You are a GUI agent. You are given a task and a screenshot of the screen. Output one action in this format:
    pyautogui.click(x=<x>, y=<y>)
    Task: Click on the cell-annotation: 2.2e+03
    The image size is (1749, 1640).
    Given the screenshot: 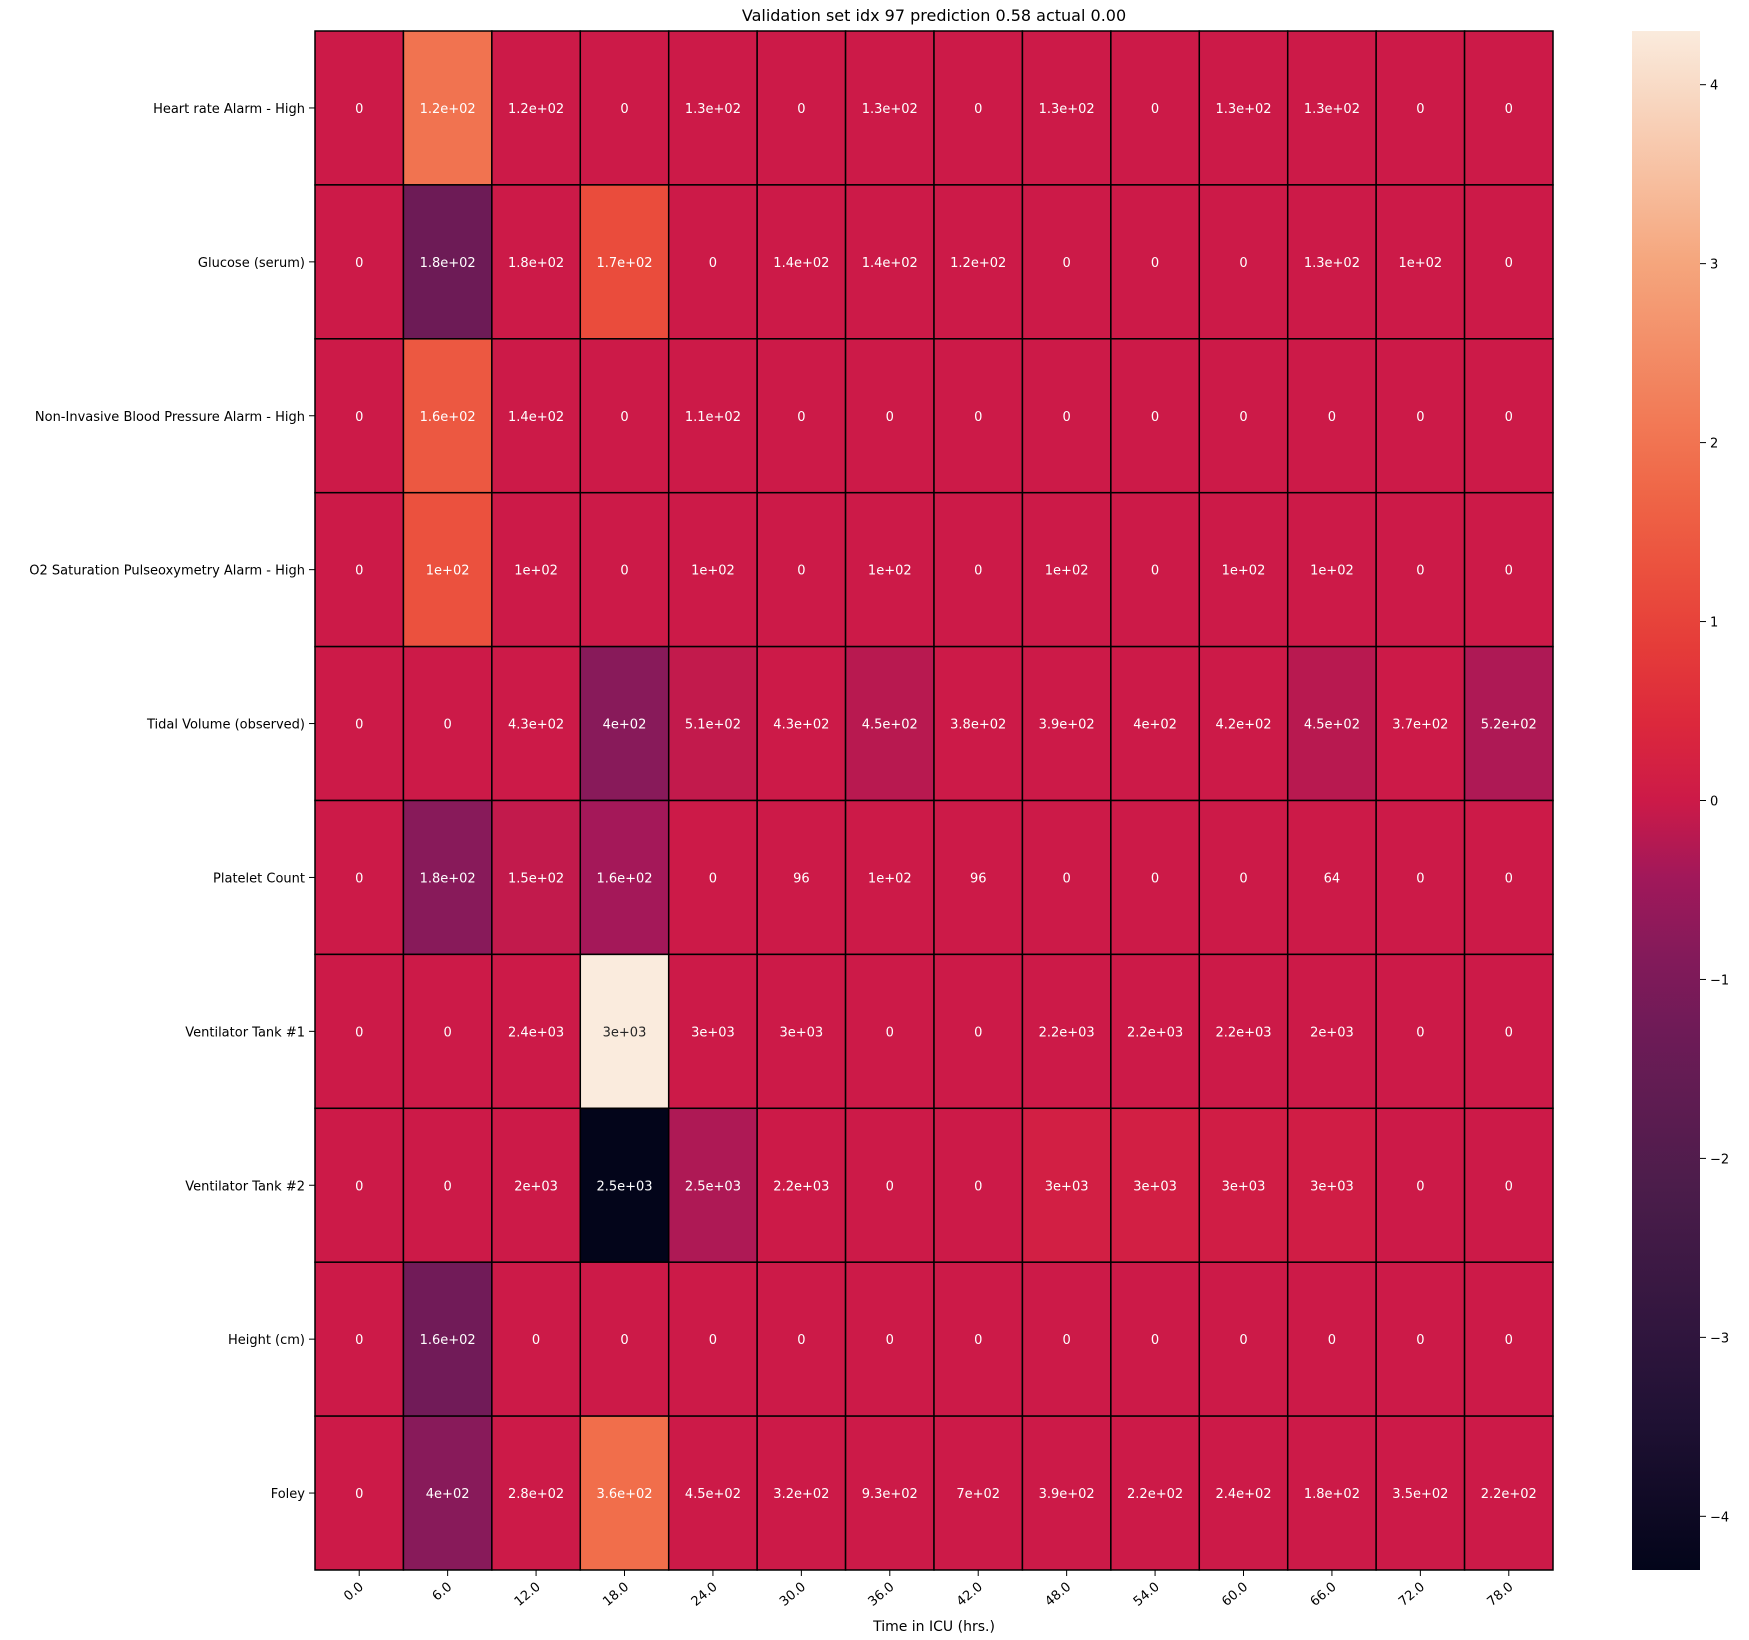 What is the action you would take?
    pyautogui.click(x=1155, y=1032)
    